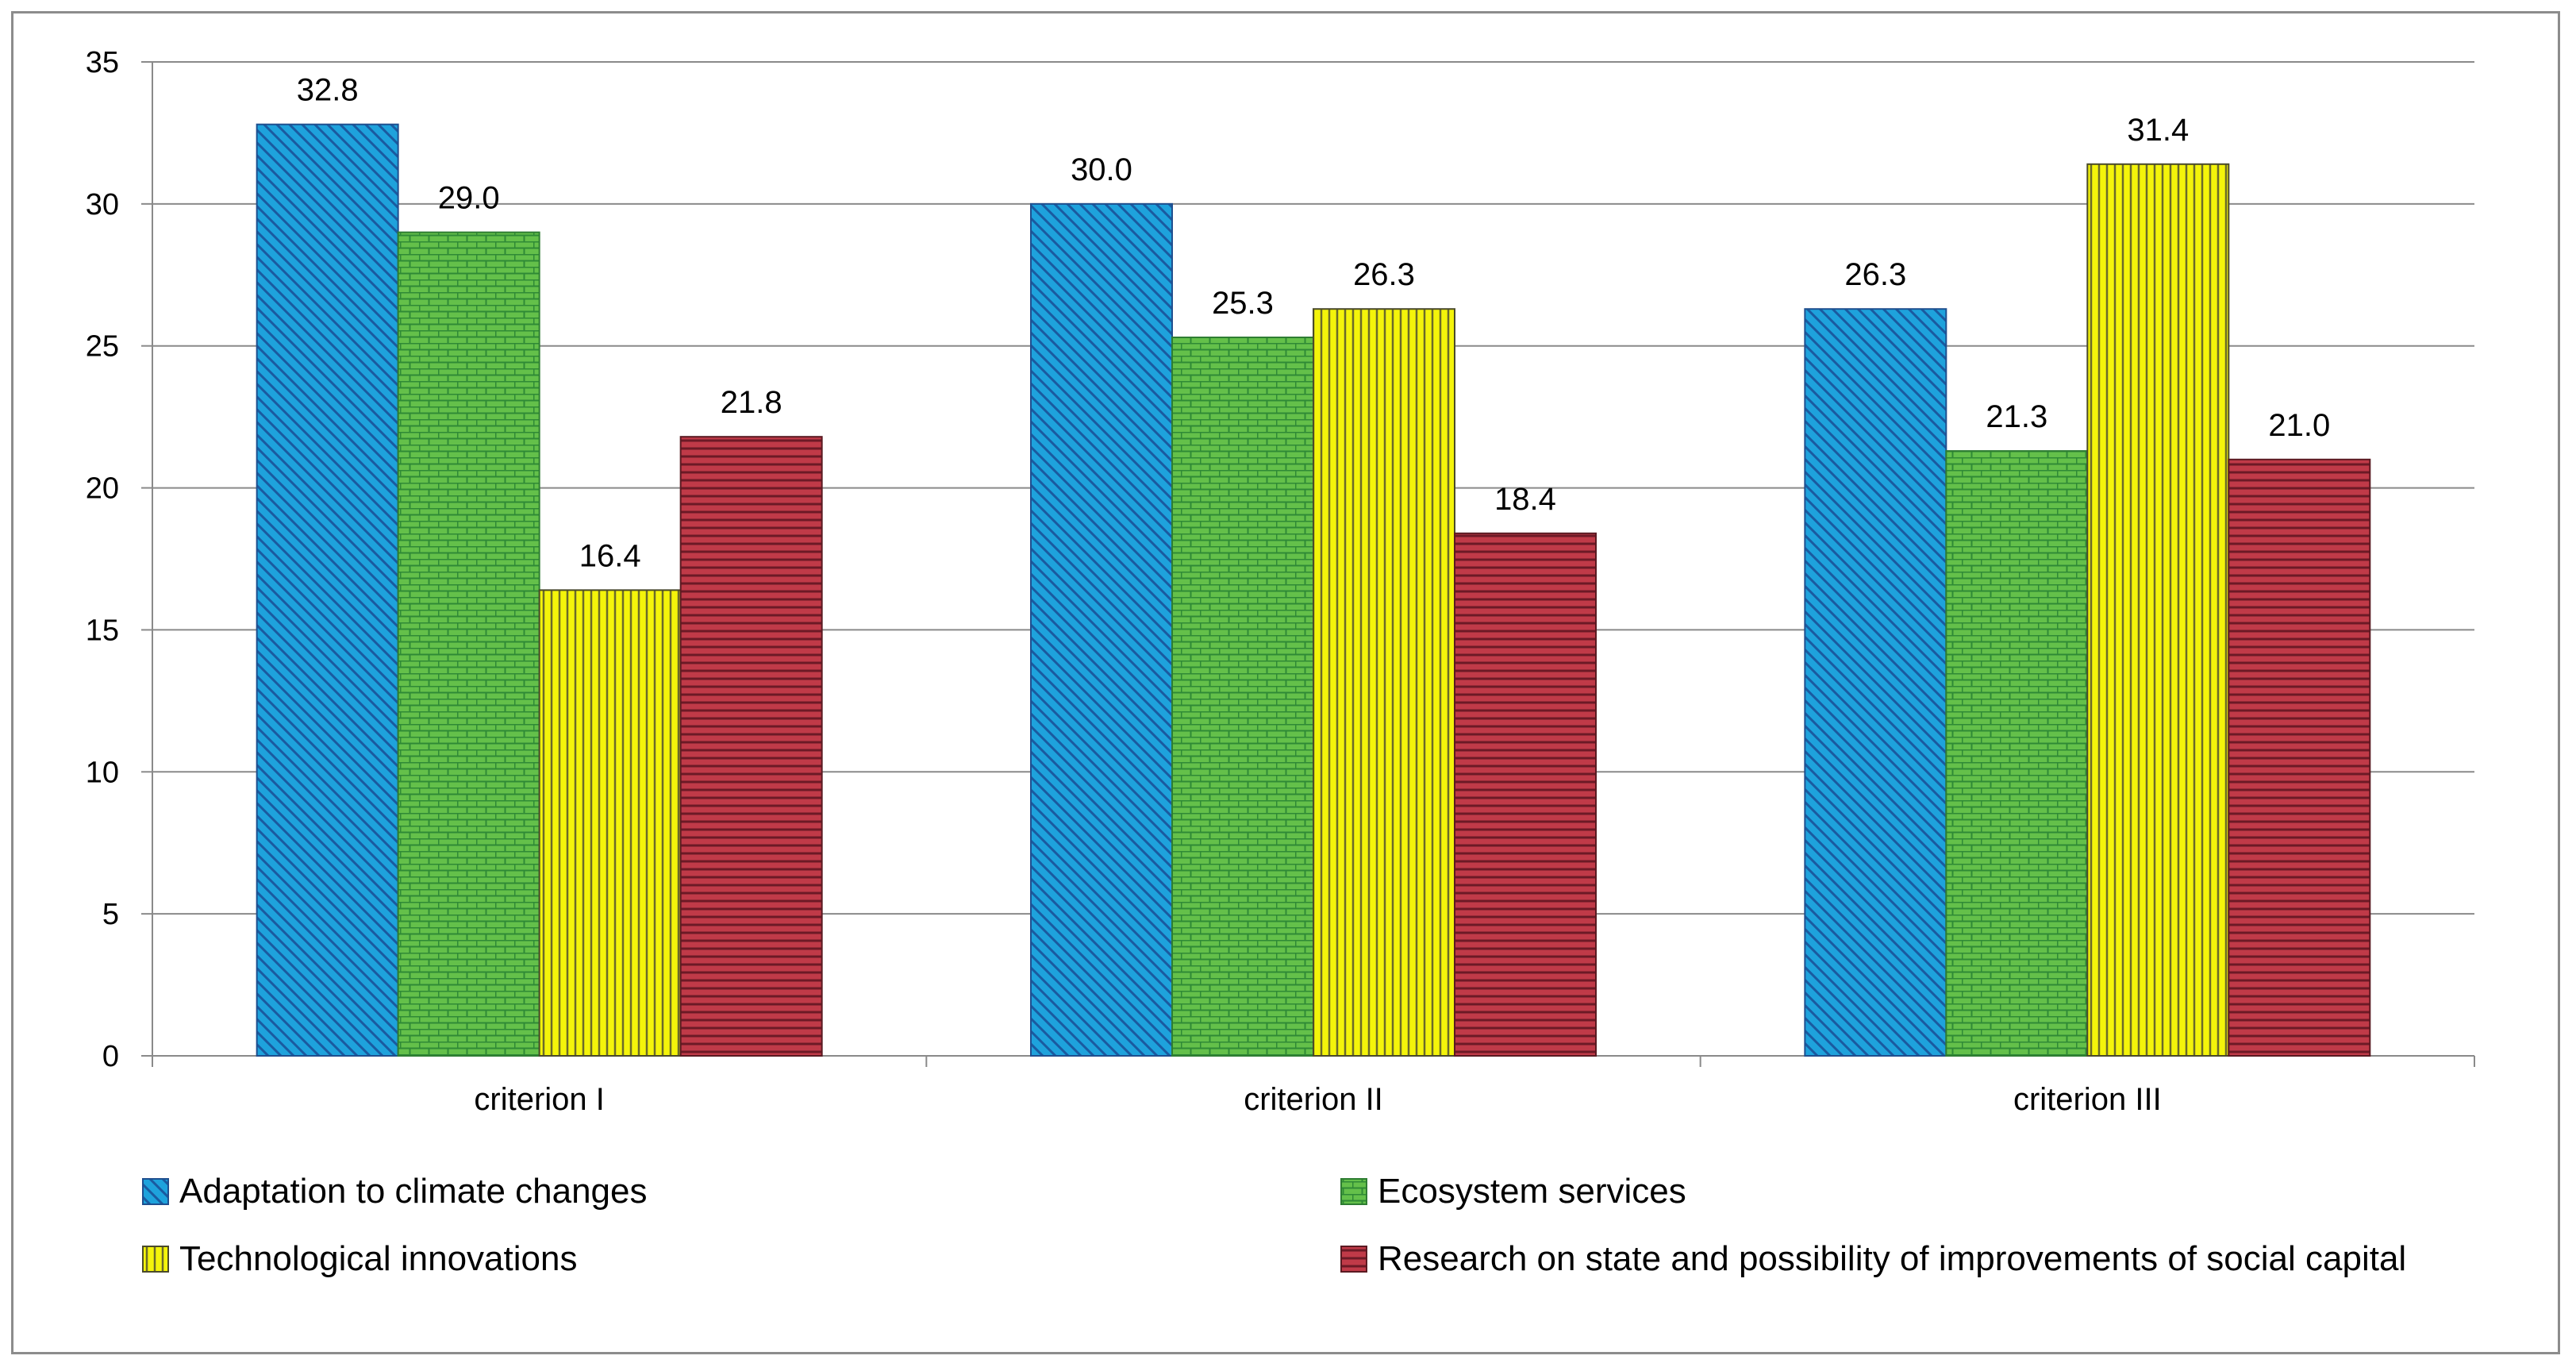  I want to click on y-tick-label: 15, so click(103, 630).